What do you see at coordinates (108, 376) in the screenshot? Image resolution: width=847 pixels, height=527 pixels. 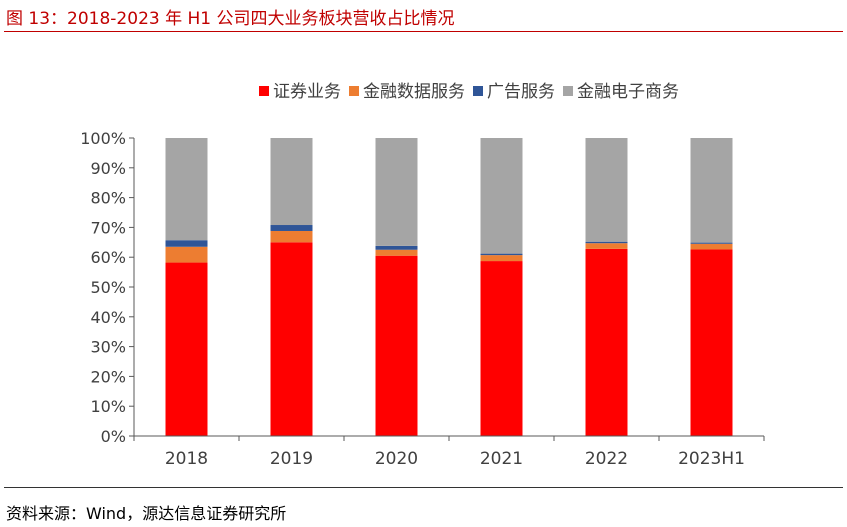 I see `y-tick-label: 20%` at bounding box center [108, 376].